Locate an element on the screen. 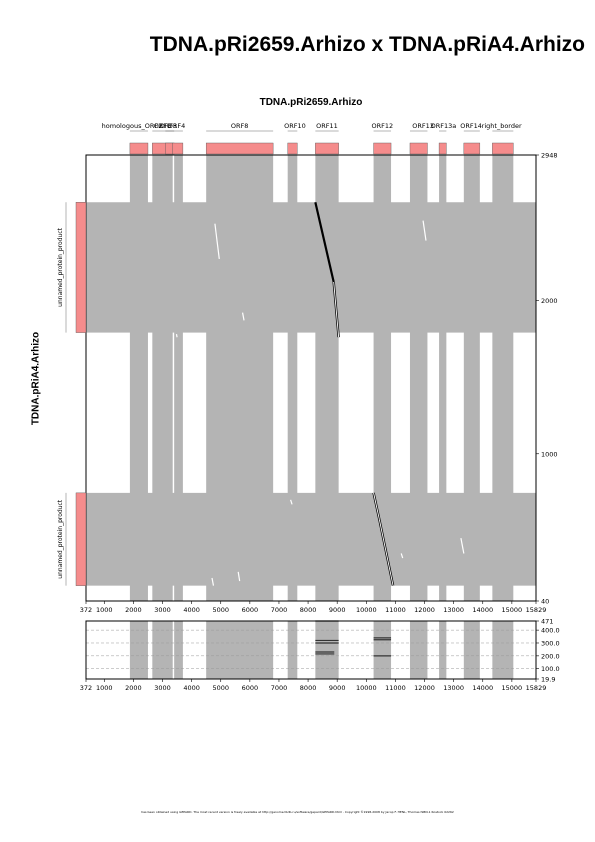  x-tick-label: 14000 is located at coordinates (482, 610).